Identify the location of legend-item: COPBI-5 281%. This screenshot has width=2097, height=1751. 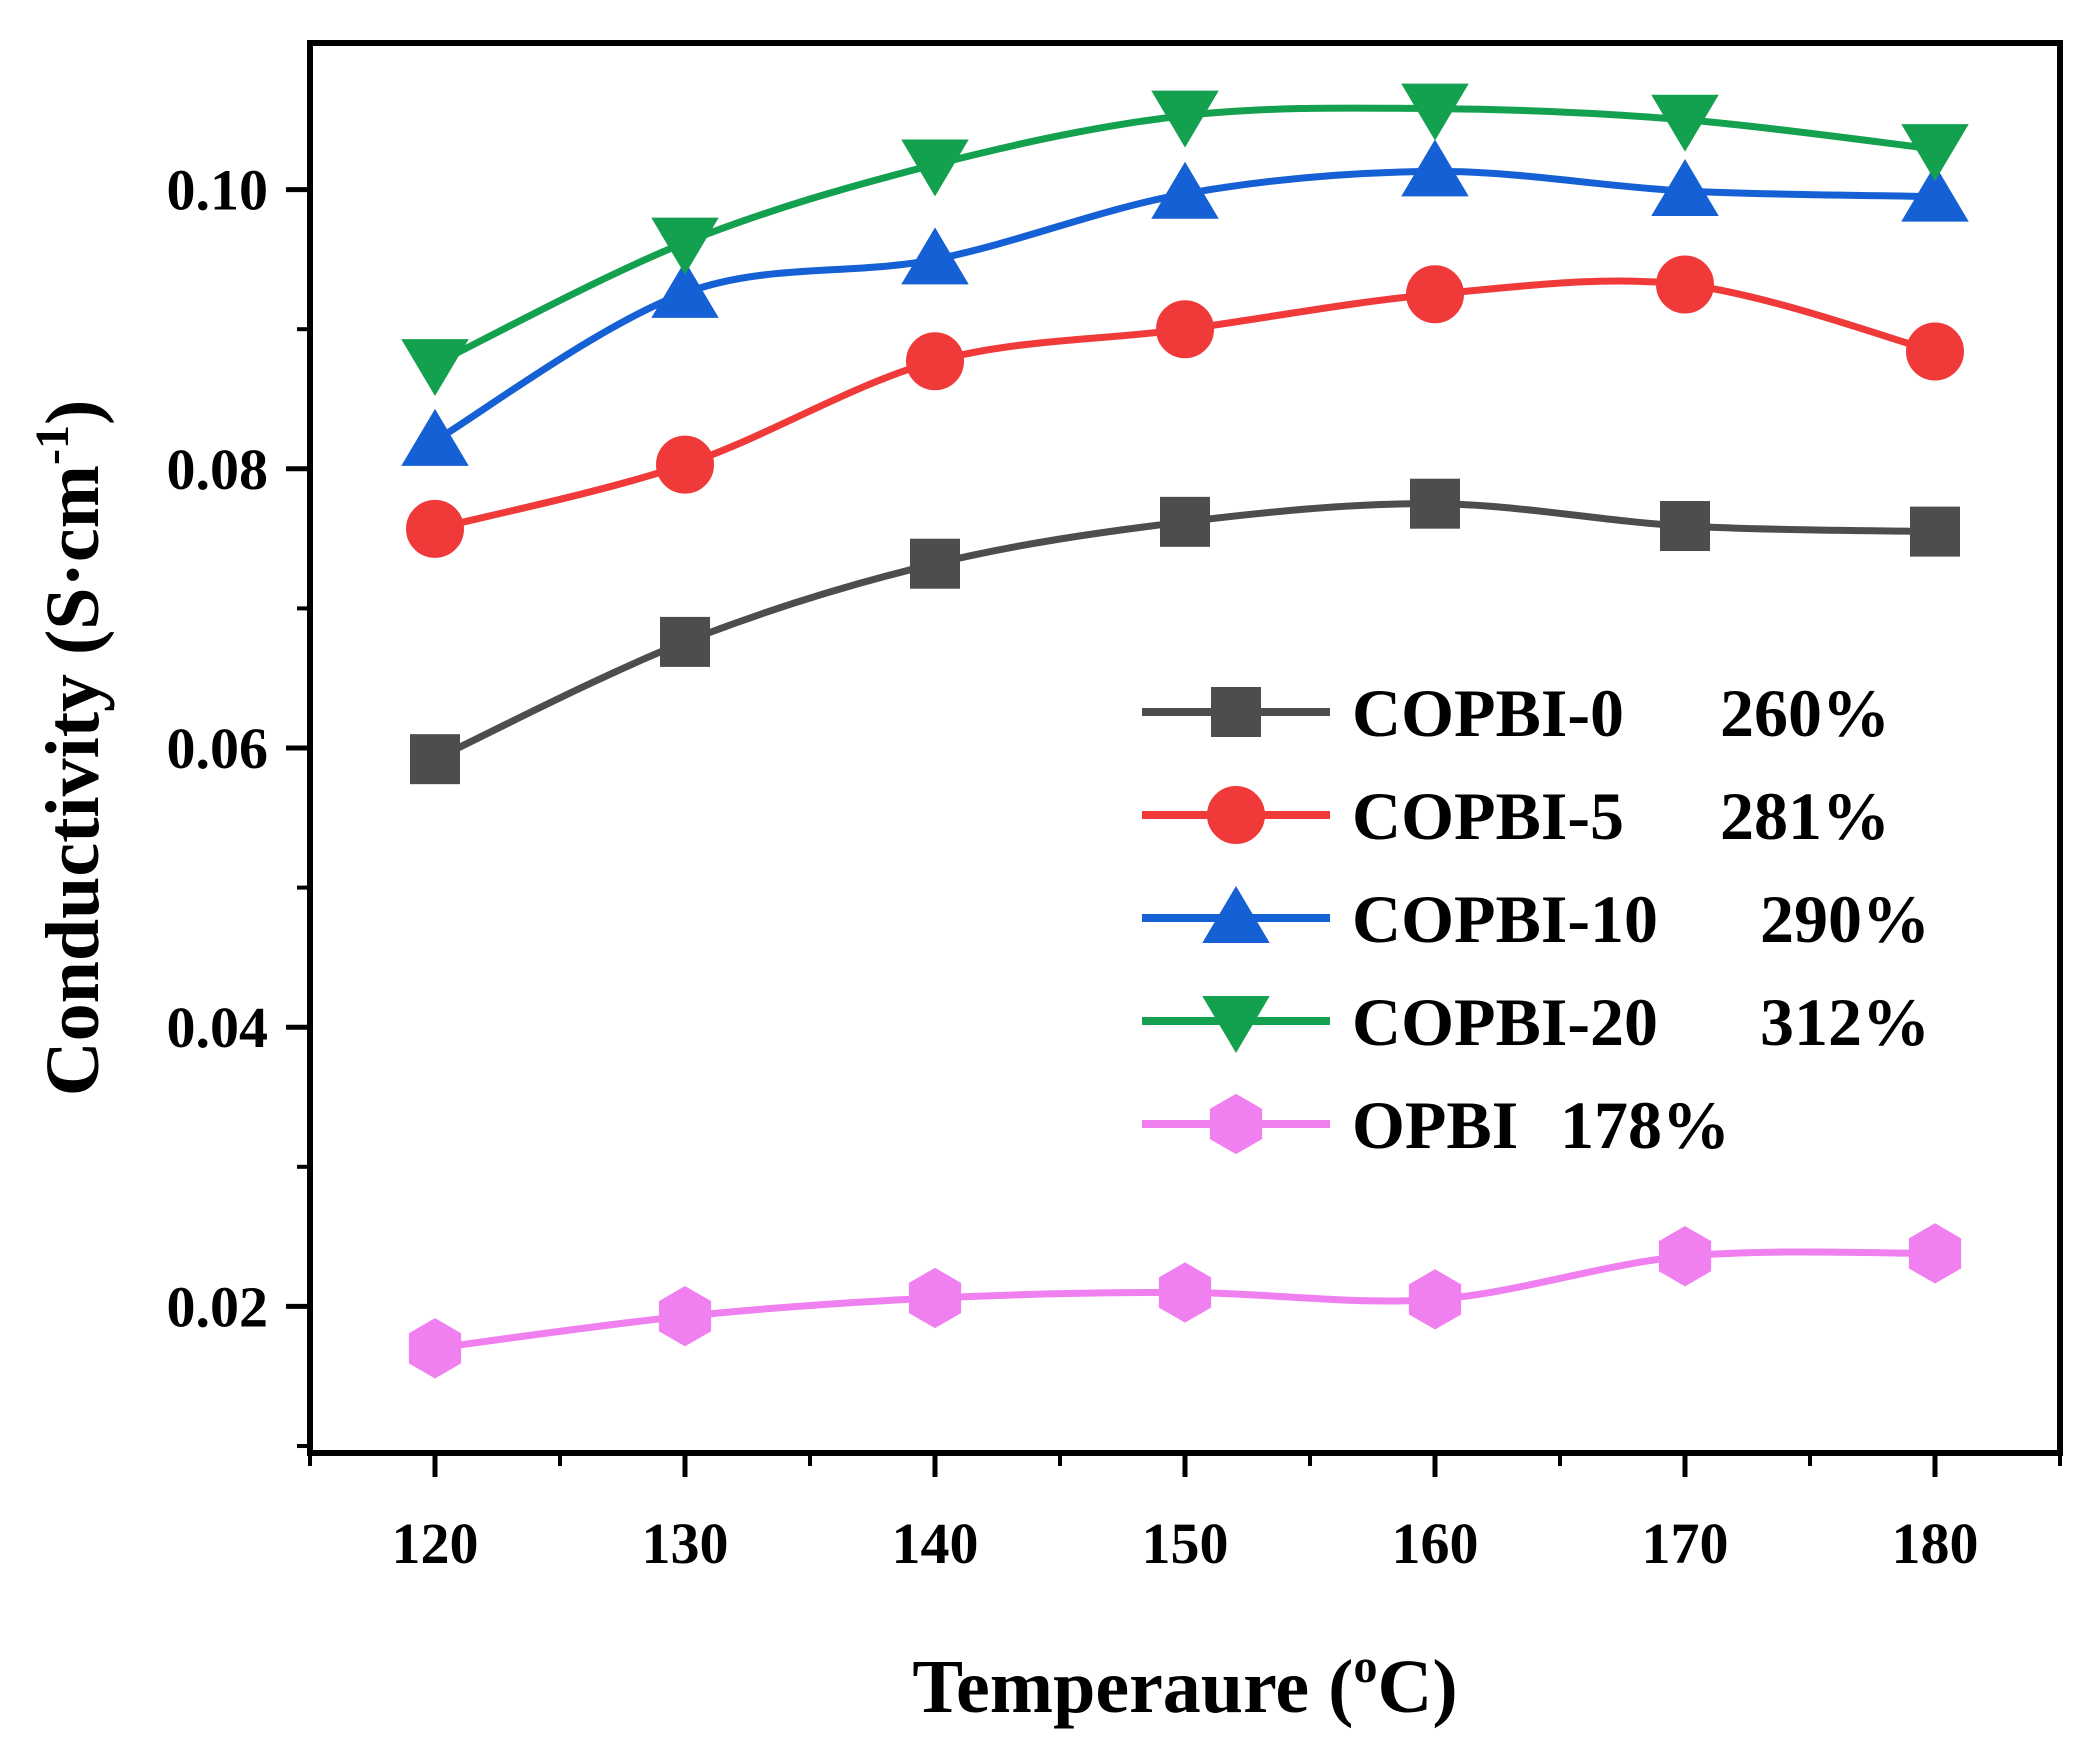
(1516, 816).